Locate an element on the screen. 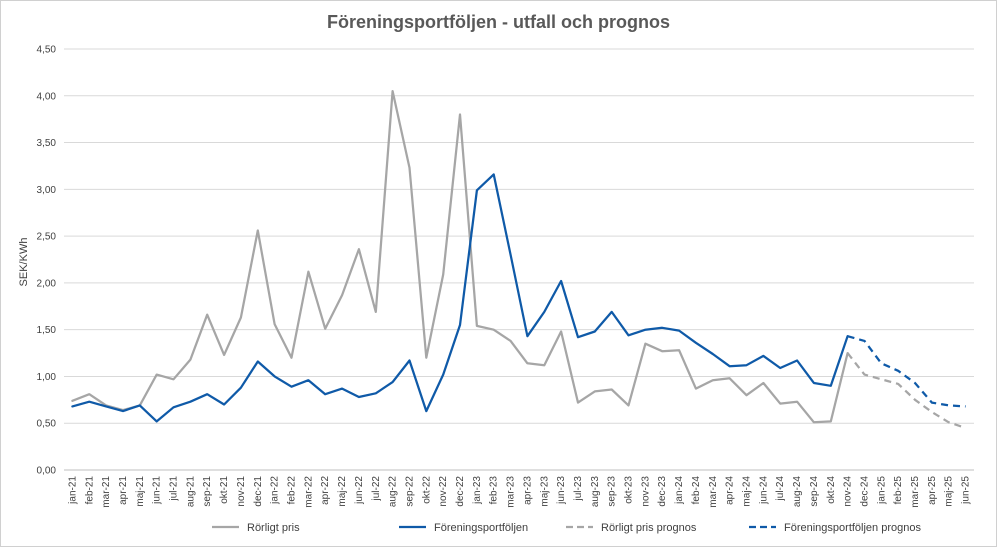 The image size is (997, 547). x-tick-label: jun-22 is located at coordinates (359, 490).